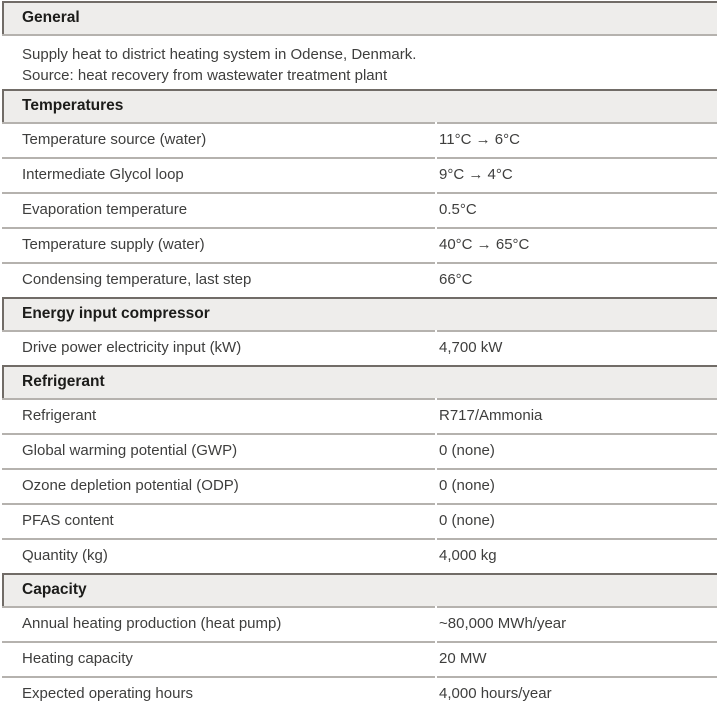 The width and height of the screenshot is (717, 703). I want to click on row-value: 66°C, so click(577, 279).